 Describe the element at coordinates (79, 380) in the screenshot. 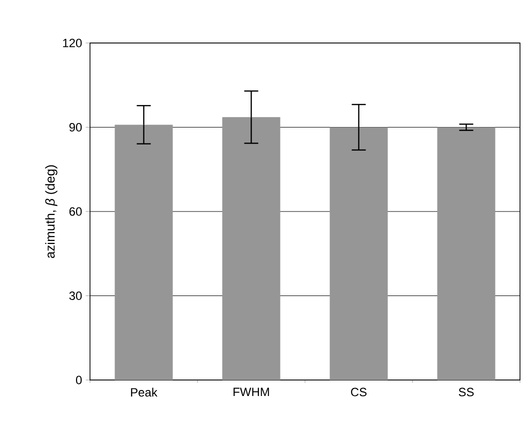

I see `y-tick-label: 0` at that location.